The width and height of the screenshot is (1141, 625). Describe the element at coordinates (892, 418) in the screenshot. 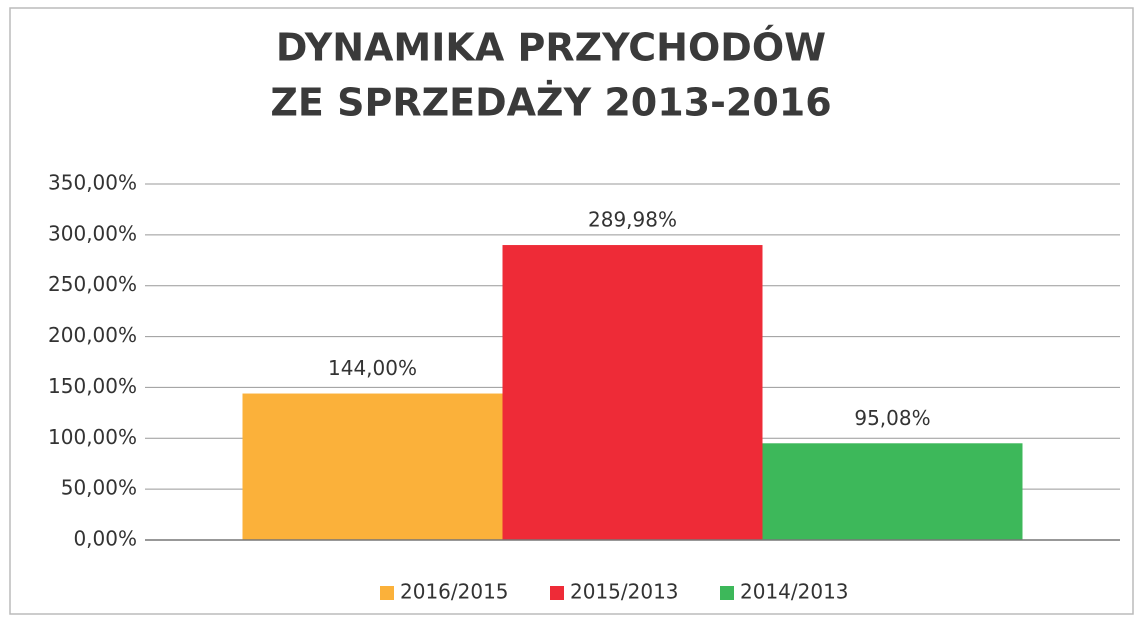

I see `data-label: 95,08%` at that location.